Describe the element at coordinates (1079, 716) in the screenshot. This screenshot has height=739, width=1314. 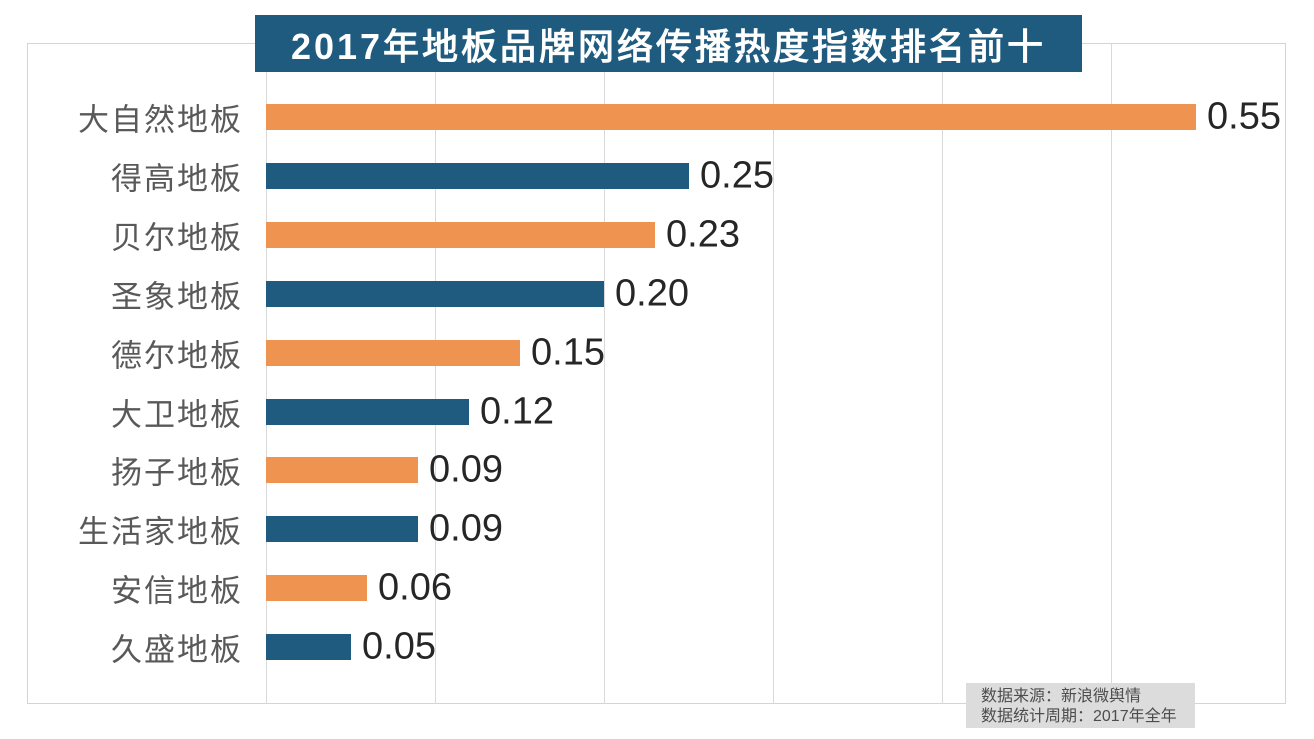
I see `data-period-line: 数据统计周期：2017年全年` at that location.